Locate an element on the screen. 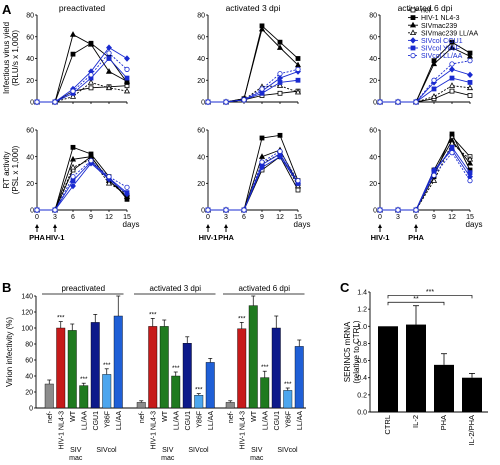  legend-entry: SIVmac239 is located at coordinates (439, 26).